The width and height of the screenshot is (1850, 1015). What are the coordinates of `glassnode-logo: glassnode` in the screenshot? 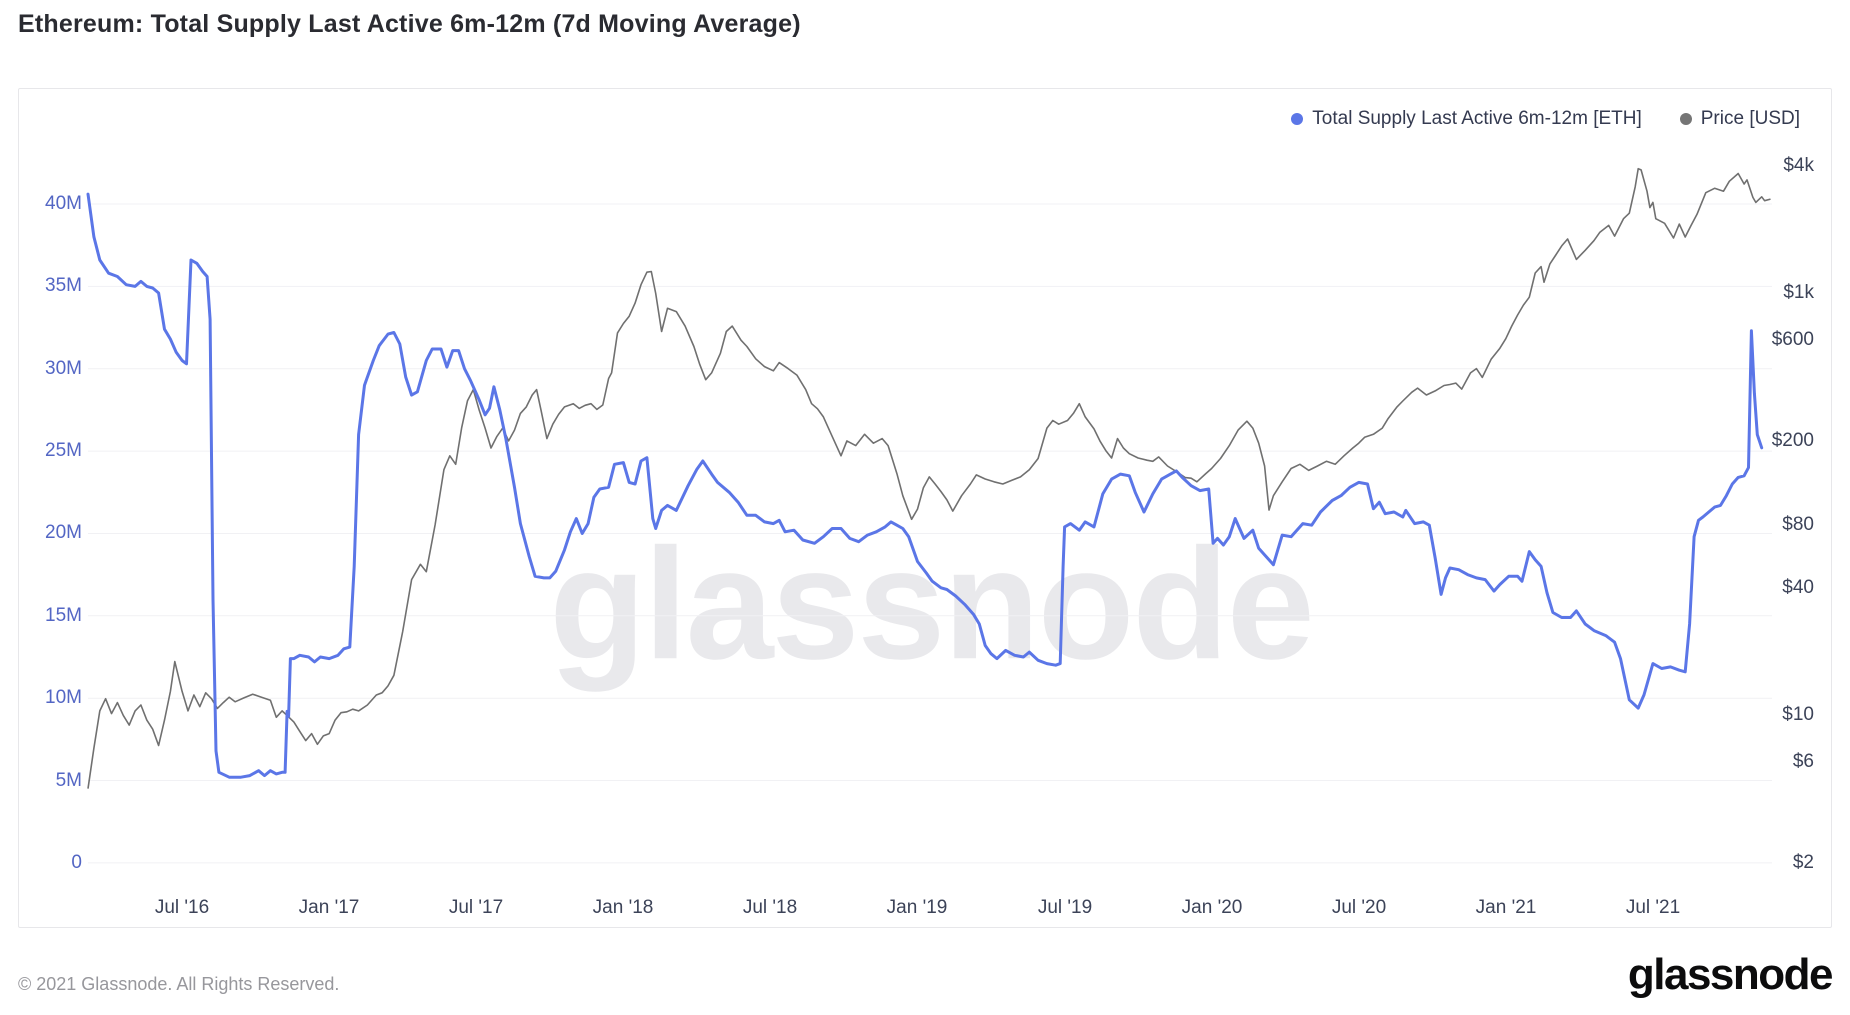 It's located at (1730, 974).